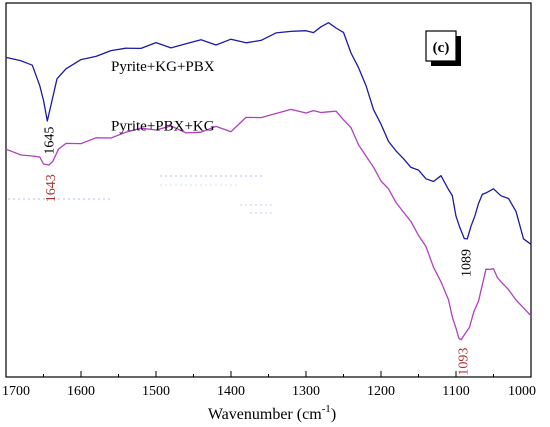  I want to click on peak-annotation-1093: 1093, so click(463, 362).